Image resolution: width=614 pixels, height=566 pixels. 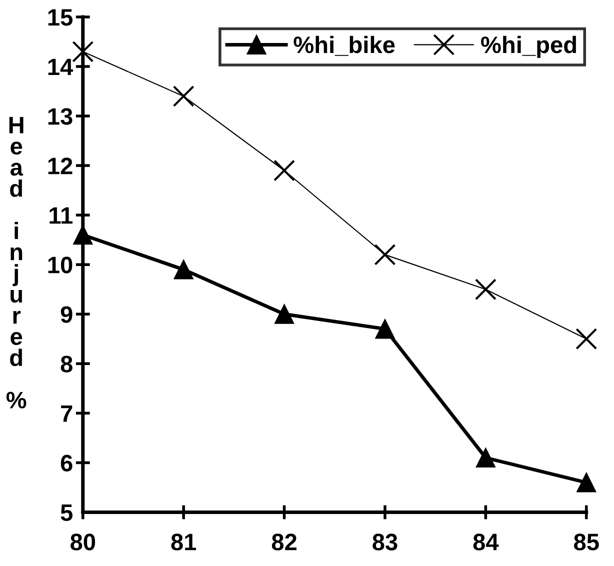 What do you see at coordinates (60, 17) in the screenshot?
I see `y-tick-label: 15` at bounding box center [60, 17].